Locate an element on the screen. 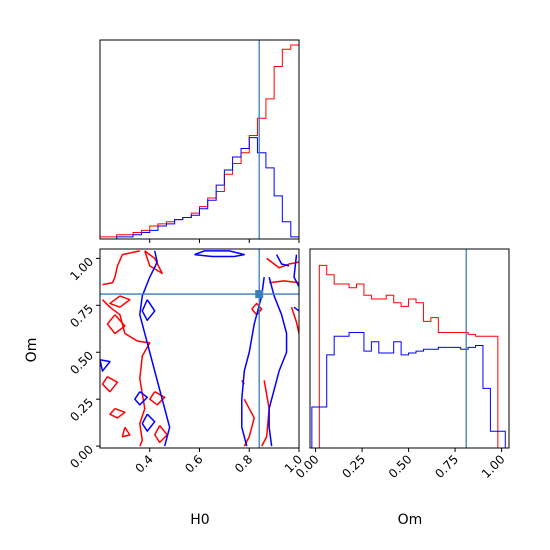 This screenshot has height=550, width=550. hist-Om-xtick-label: 1.00 is located at coordinates (493, 466).